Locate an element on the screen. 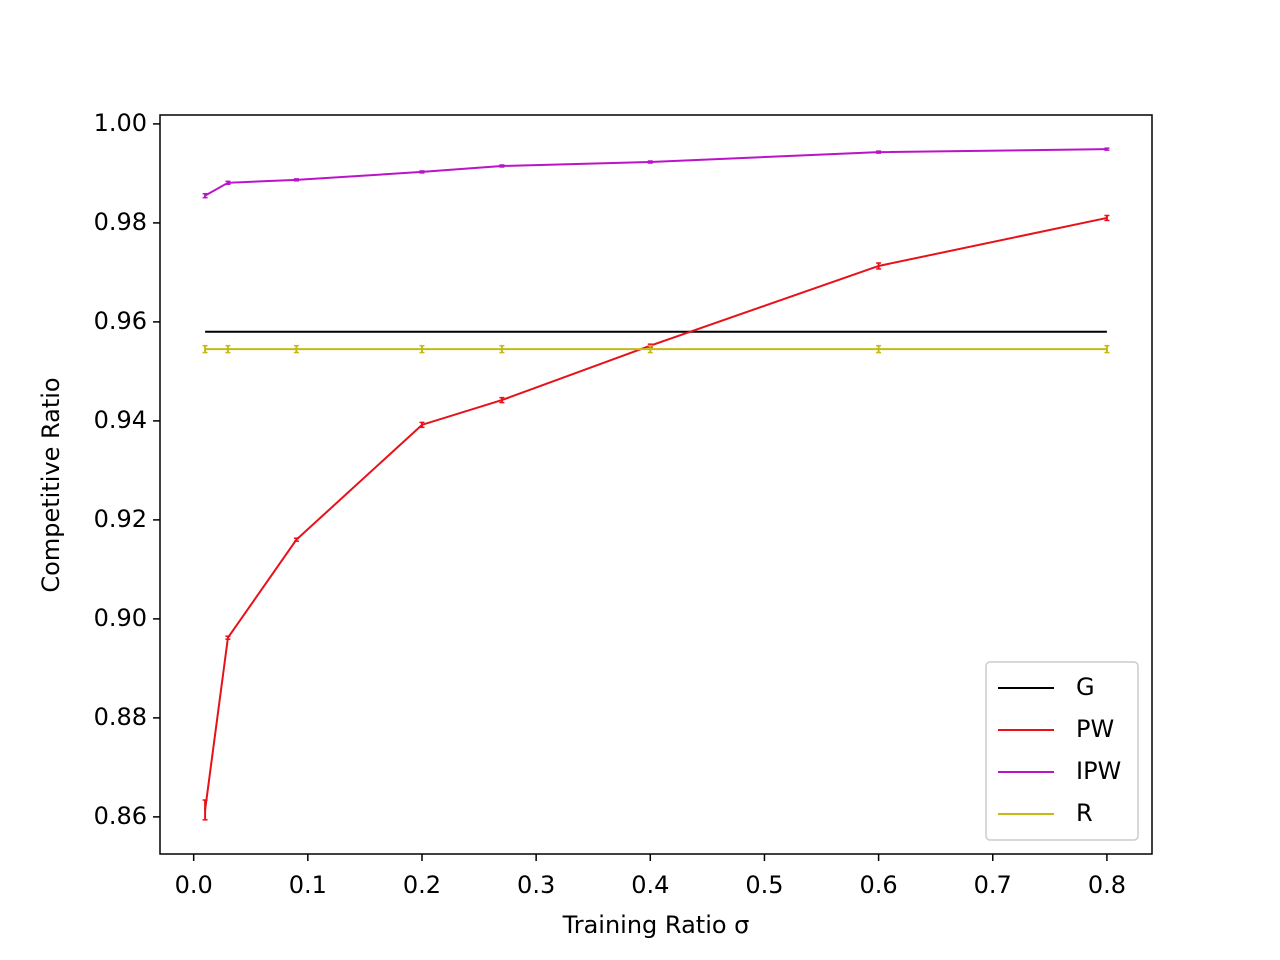 This screenshot has height=960, width=1280. y-tick-label: 0.96 is located at coordinates (120, 321).